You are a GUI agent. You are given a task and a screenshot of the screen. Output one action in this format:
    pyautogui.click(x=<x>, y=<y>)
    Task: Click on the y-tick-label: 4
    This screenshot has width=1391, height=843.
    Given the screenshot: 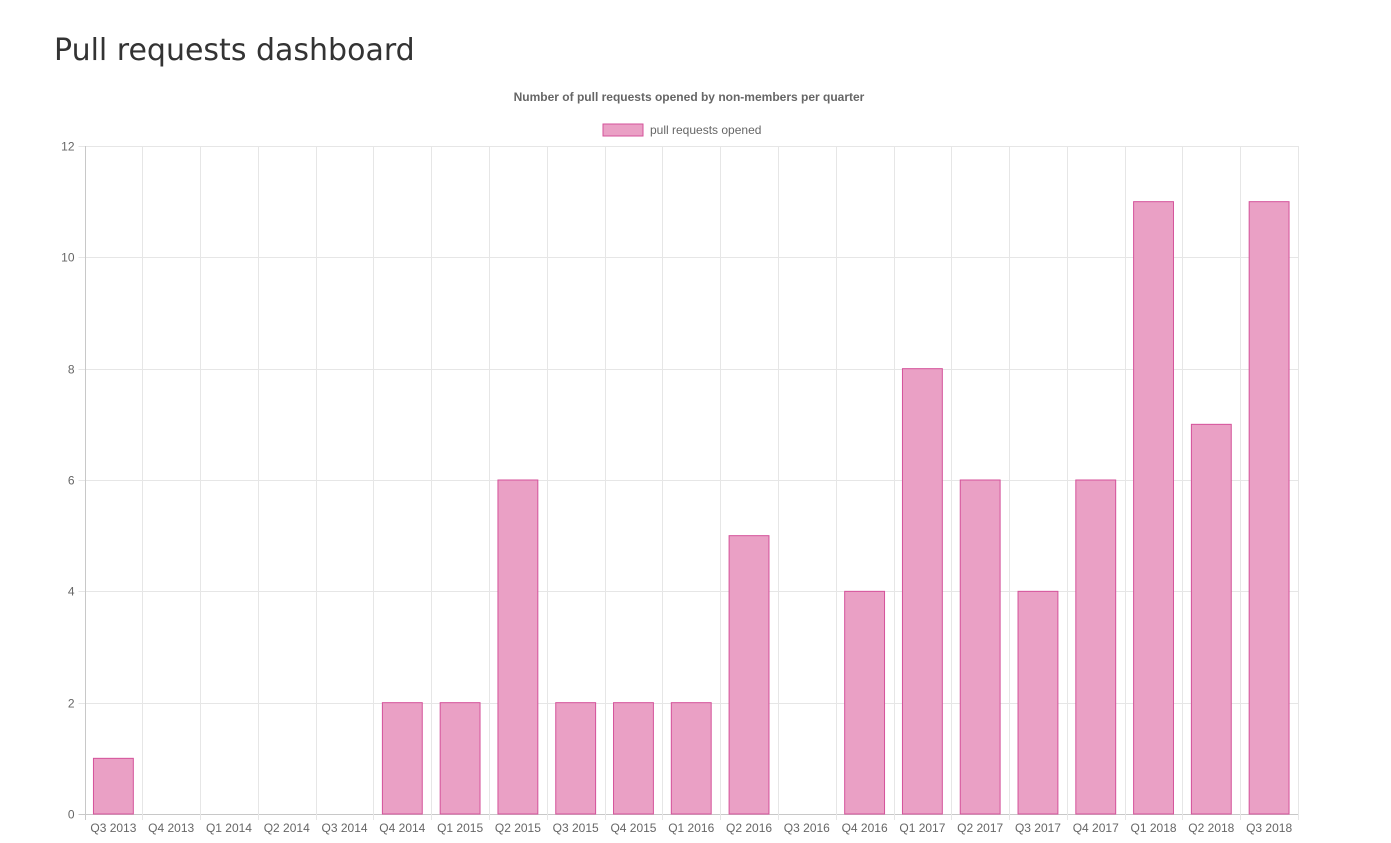 What is the action you would take?
    pyautogui.click(x=71, y=592)
    